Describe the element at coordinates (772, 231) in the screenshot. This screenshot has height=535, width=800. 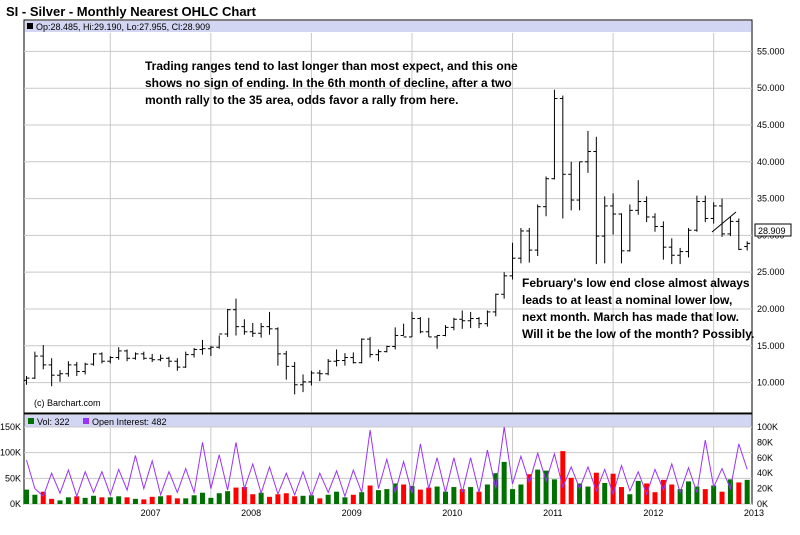
I see `last-price-label: 28.909` at that location.